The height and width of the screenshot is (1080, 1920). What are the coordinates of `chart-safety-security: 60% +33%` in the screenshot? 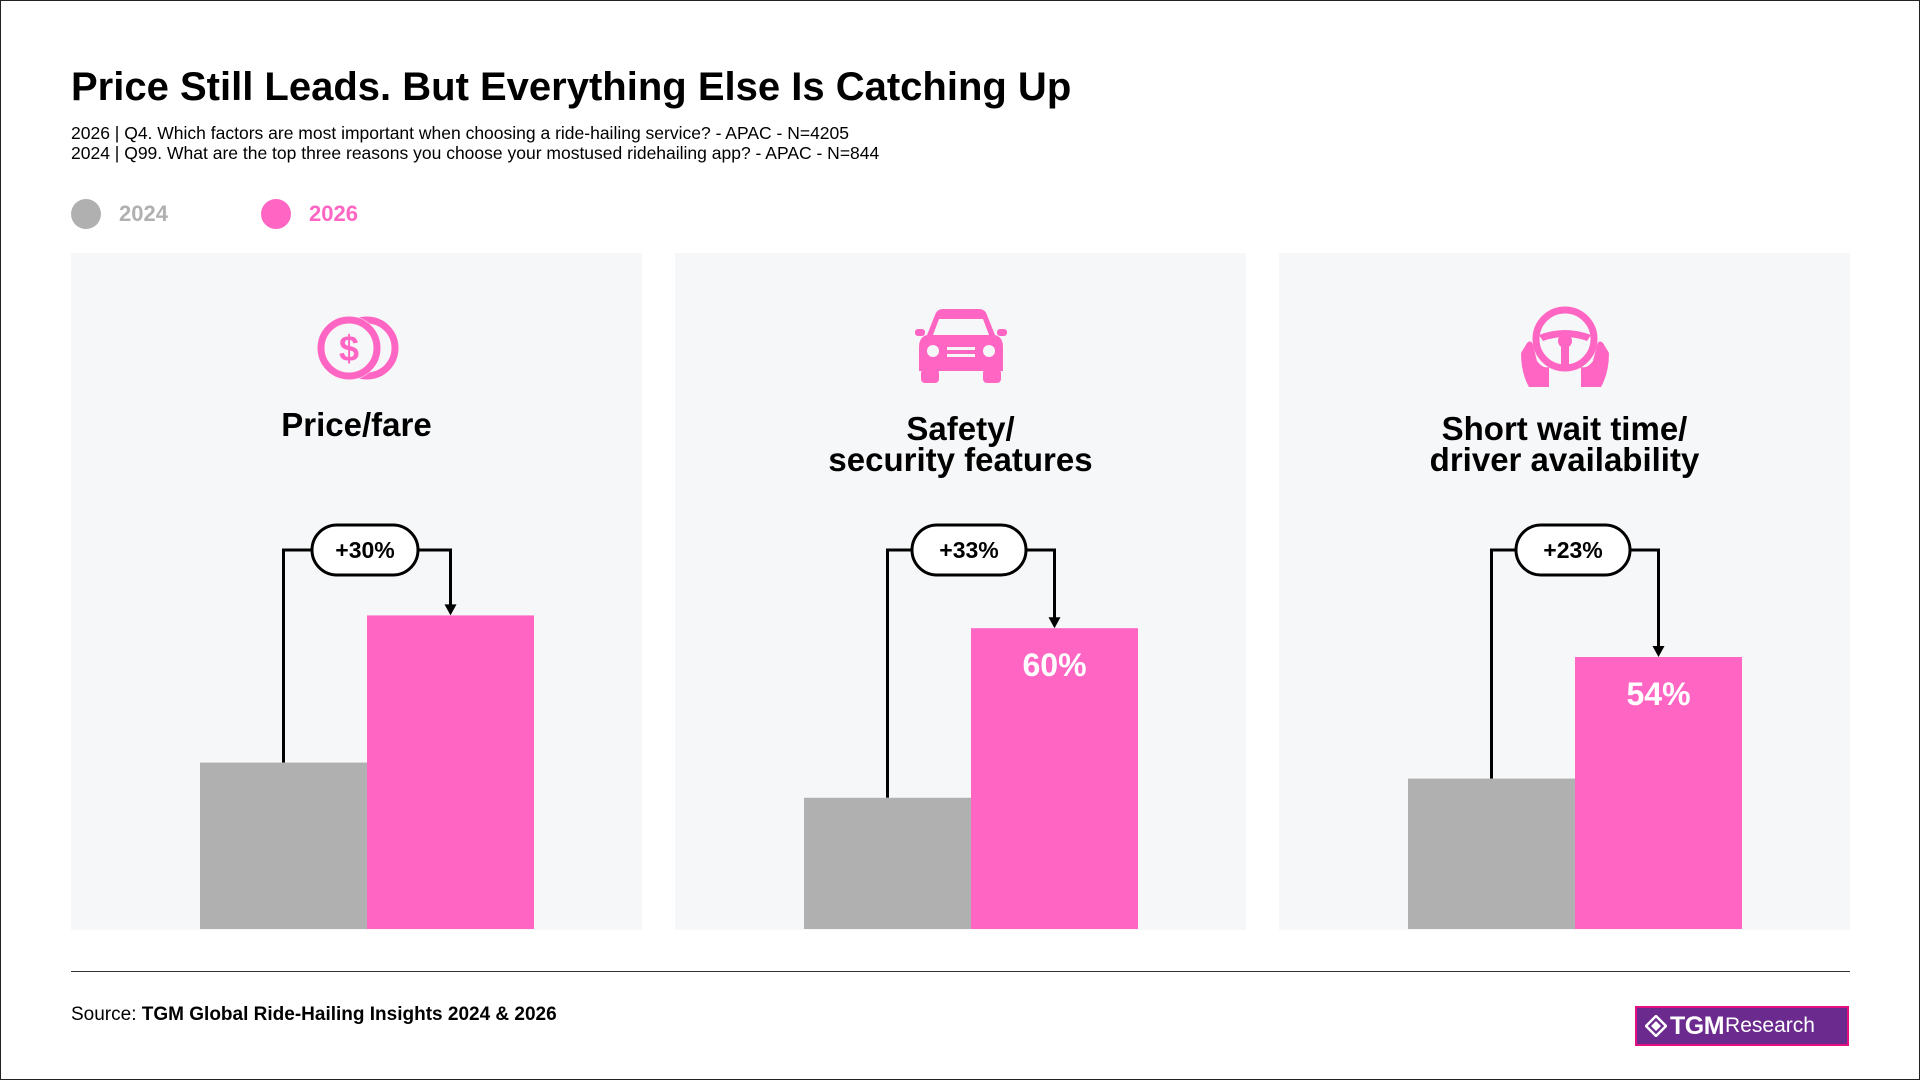 It's located at (971, 726).